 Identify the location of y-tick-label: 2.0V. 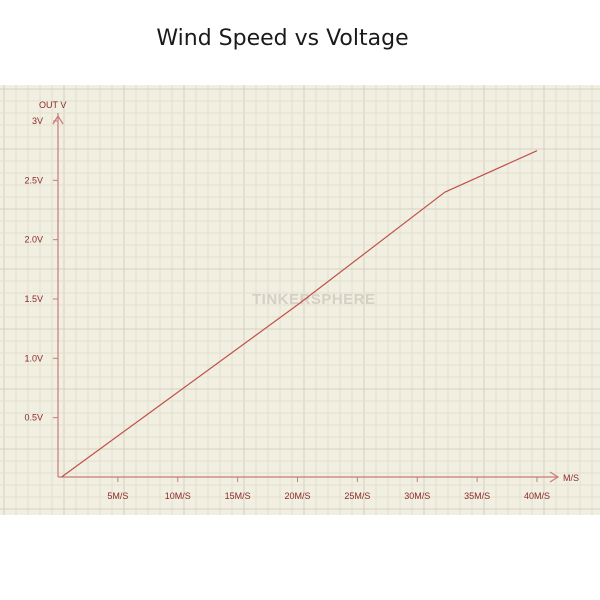
(33, 240).